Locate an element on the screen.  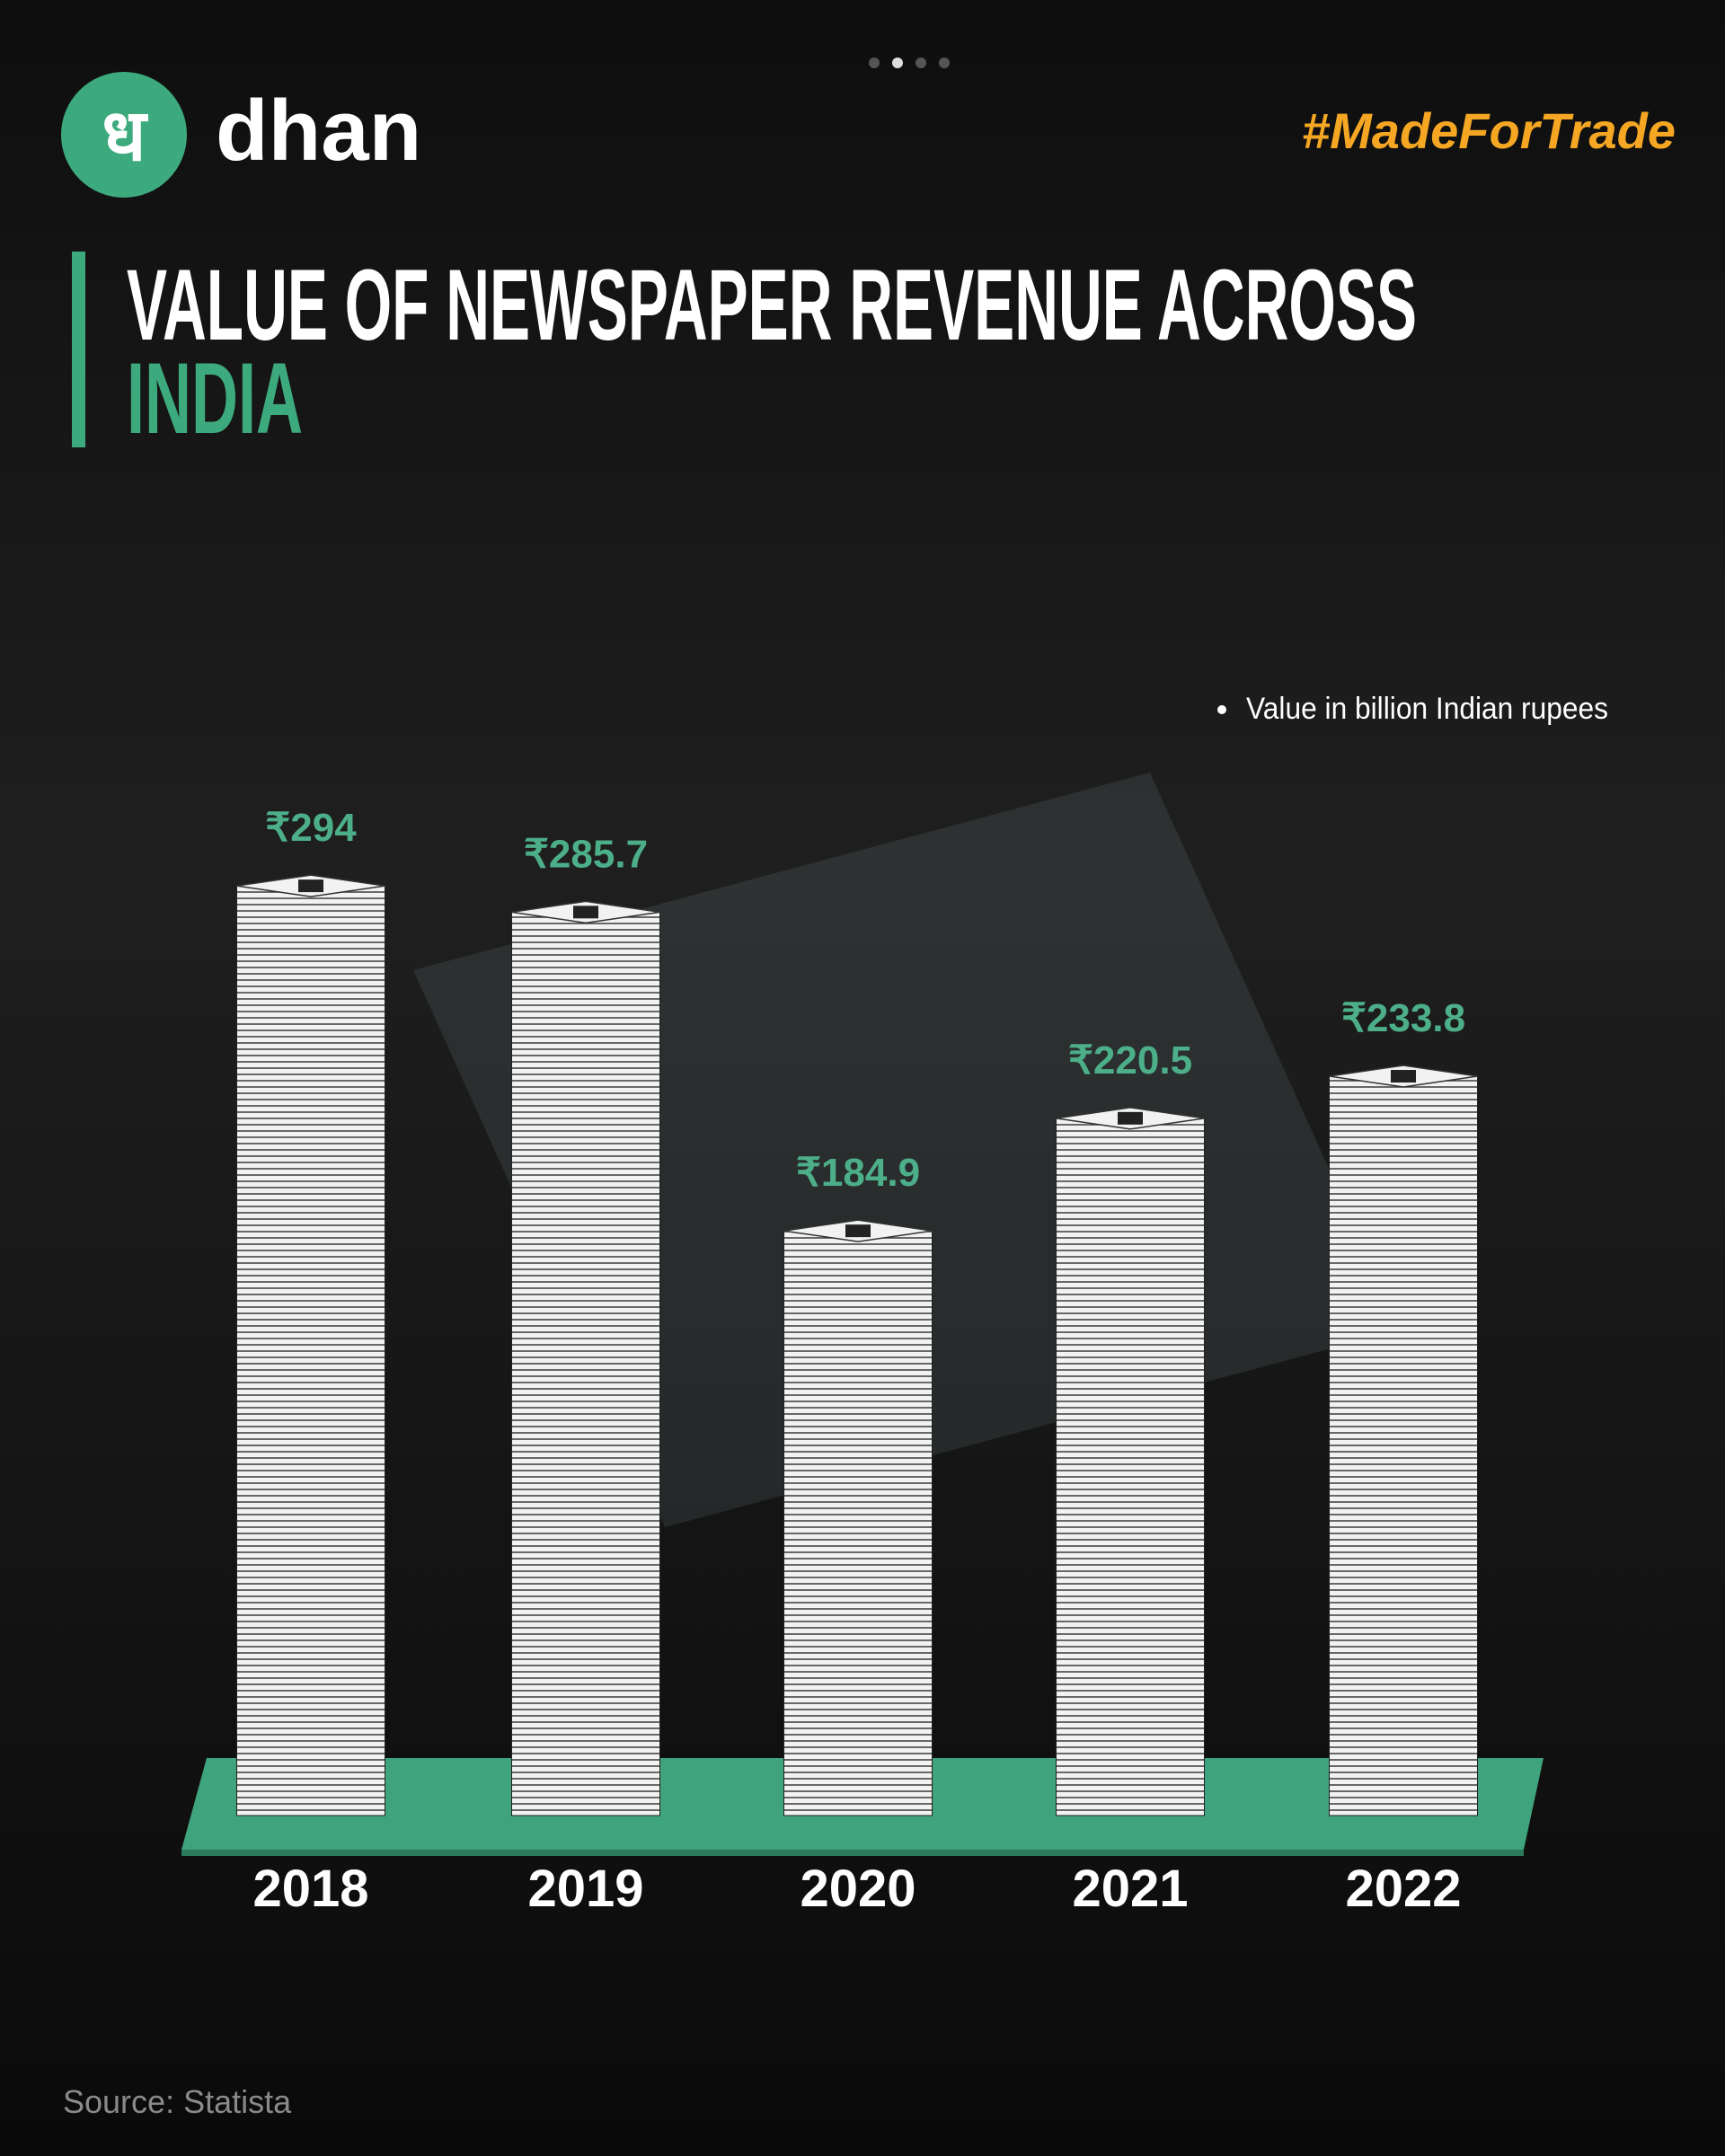
tagline: #MadeForTrade is located at coordinates (1489, 130).